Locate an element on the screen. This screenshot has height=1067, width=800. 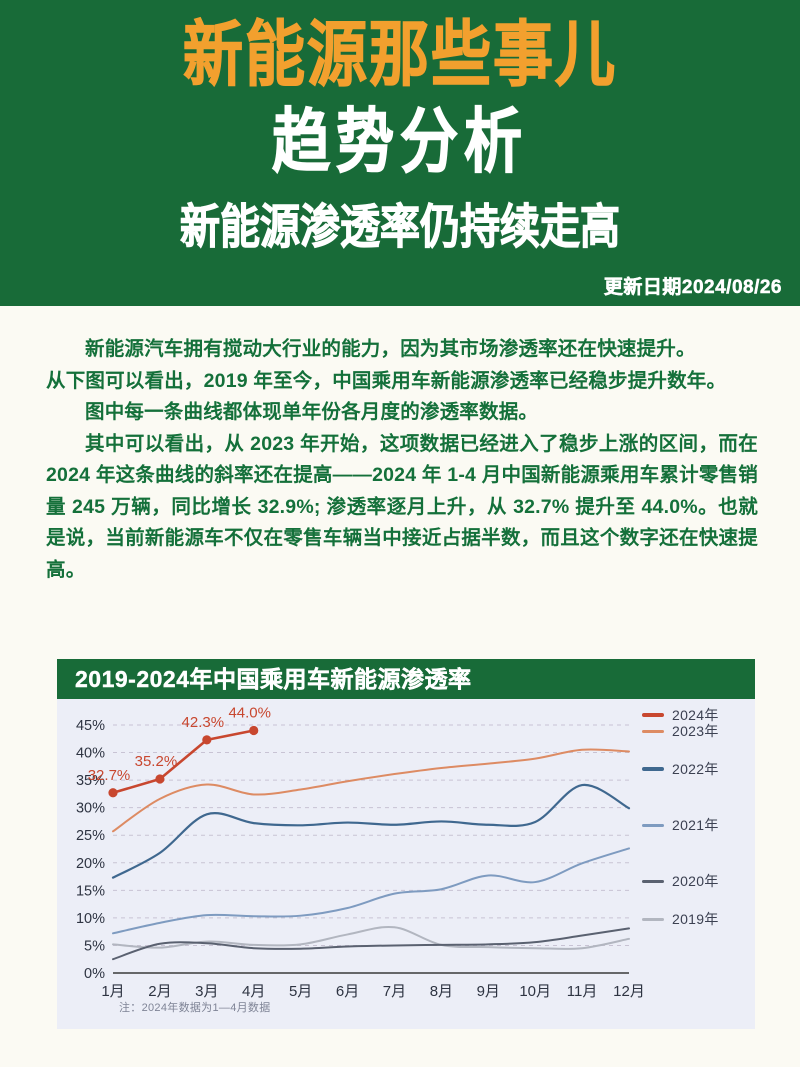
series-line-2024年 is located at coordinates (183, 762).